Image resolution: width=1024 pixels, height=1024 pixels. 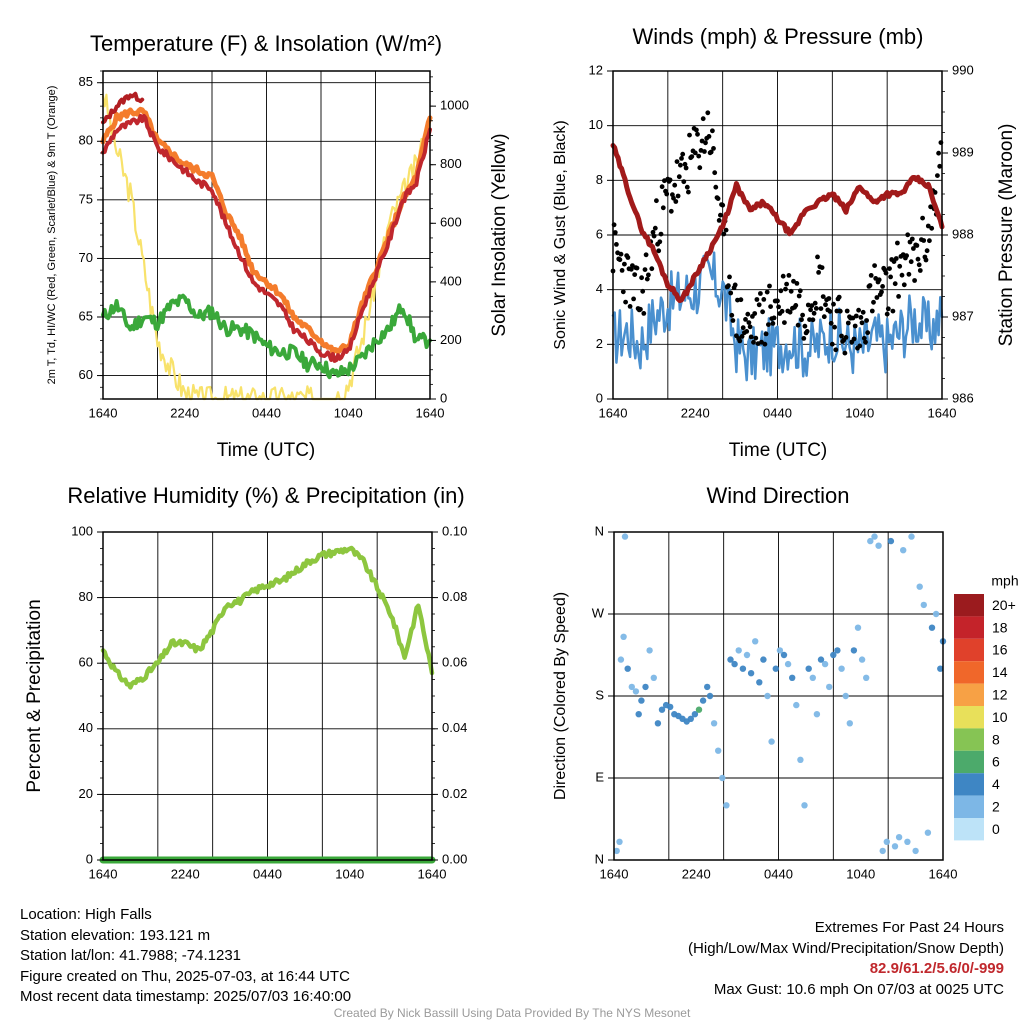 I want to click on y-tick-label: 2, so click(x=599, y=343).